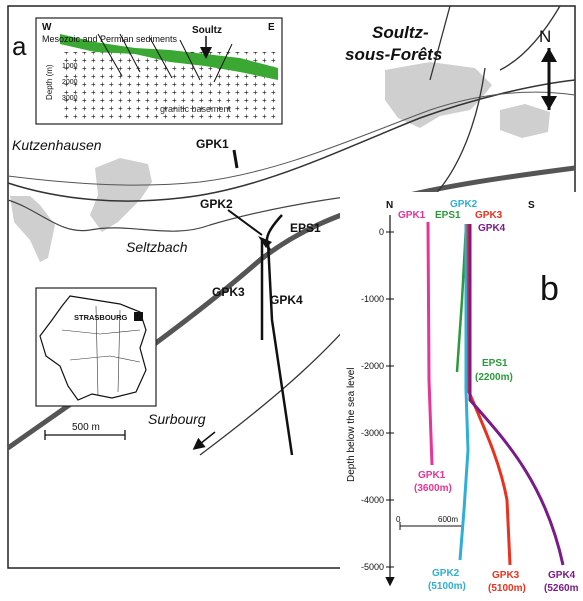  I want to click on soultz-town-area, so click(438, 95).